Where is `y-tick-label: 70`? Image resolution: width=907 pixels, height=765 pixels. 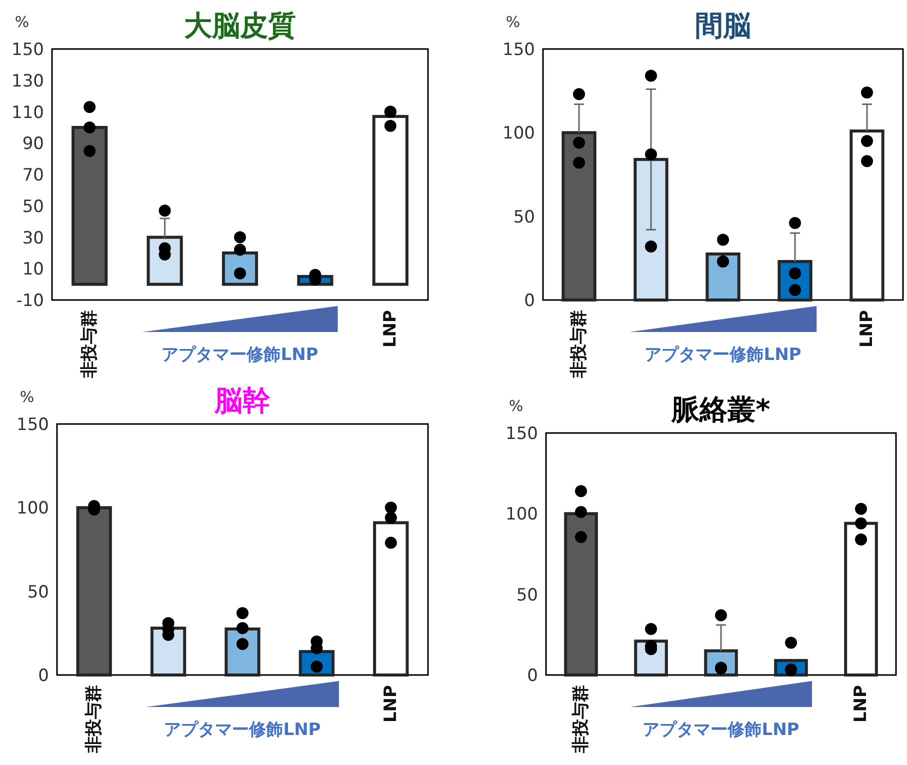 y-tick-label: 70 is located at coordinates (33, 176).